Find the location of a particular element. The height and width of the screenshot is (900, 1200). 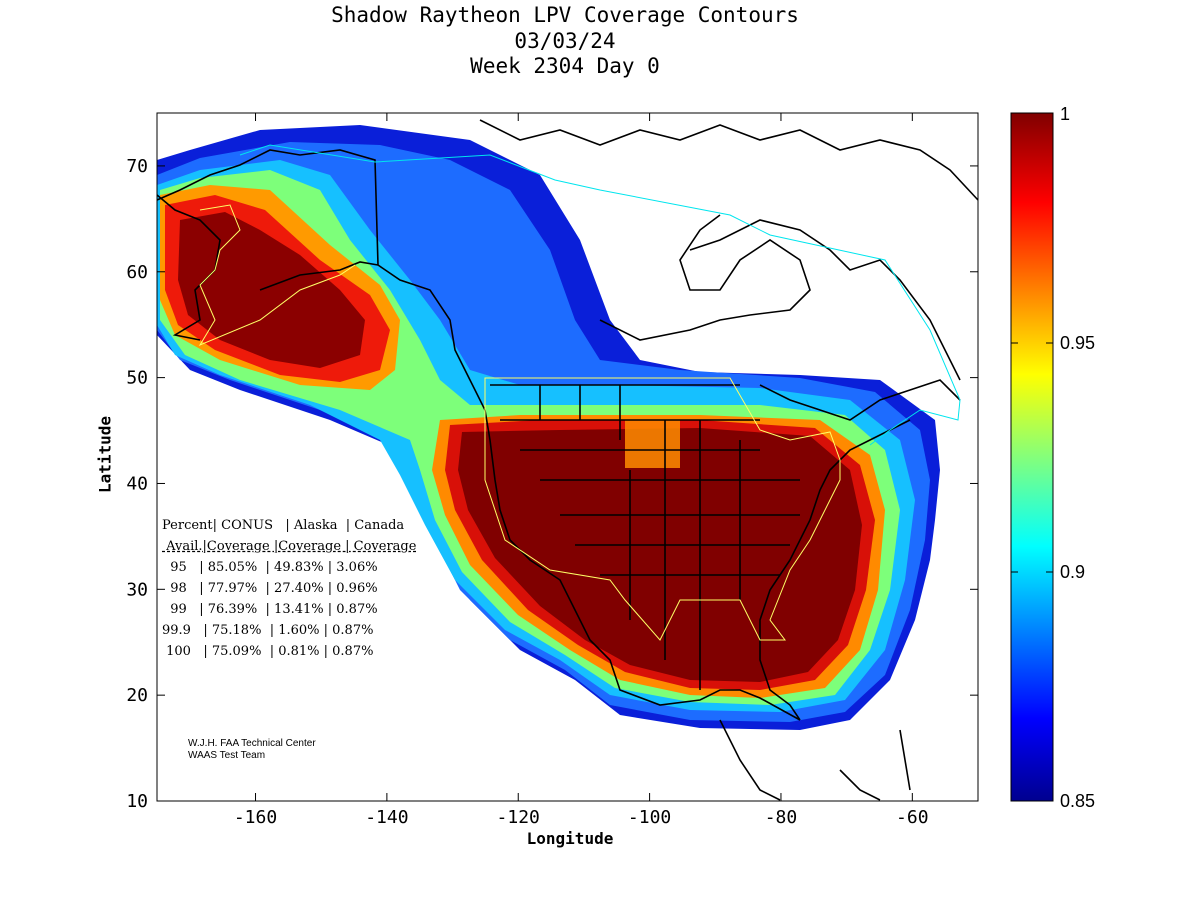

chart-title: Shadow Raytheon LPV Coverage Contours is located at coordinates (565, 15).